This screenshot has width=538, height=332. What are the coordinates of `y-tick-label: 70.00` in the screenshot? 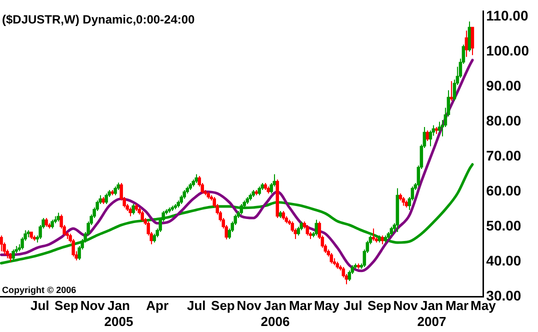 It's located at (504, 156).